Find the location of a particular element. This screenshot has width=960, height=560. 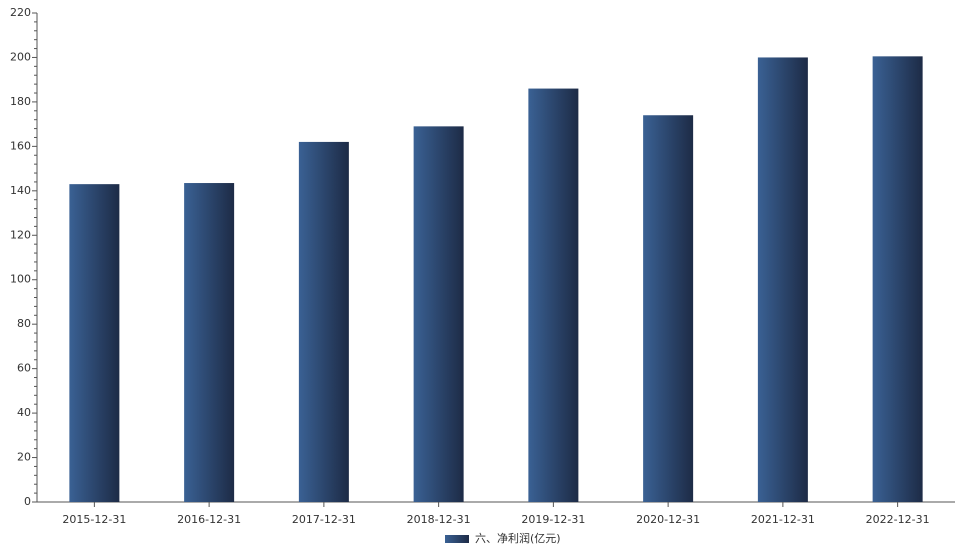

y-tick-label: 180 is located at coordinates (20, 101).